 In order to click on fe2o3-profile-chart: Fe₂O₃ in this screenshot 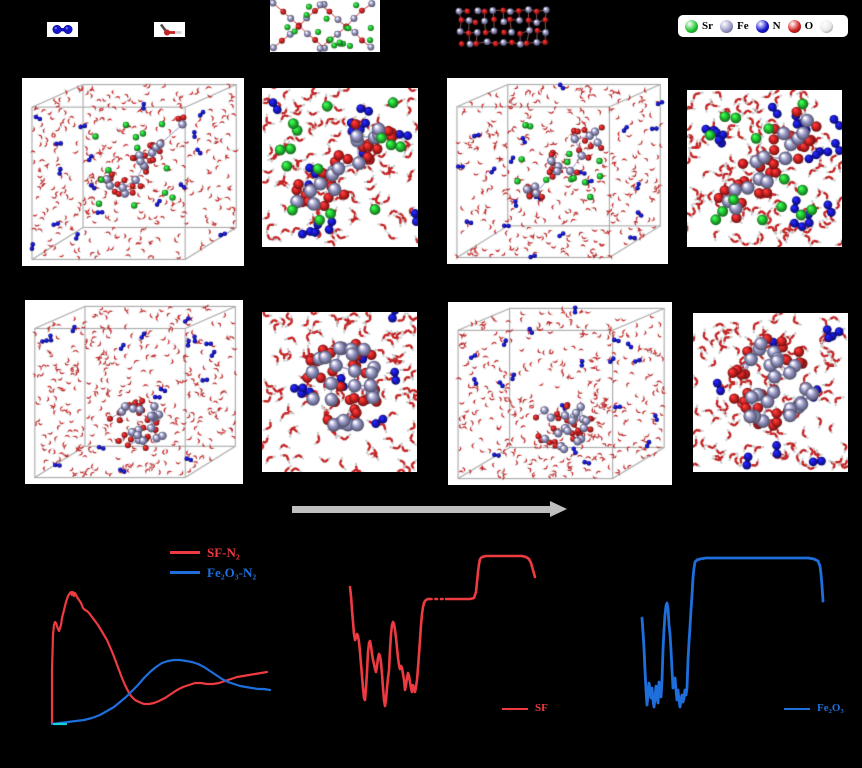, I will do `click(721, 649)`.